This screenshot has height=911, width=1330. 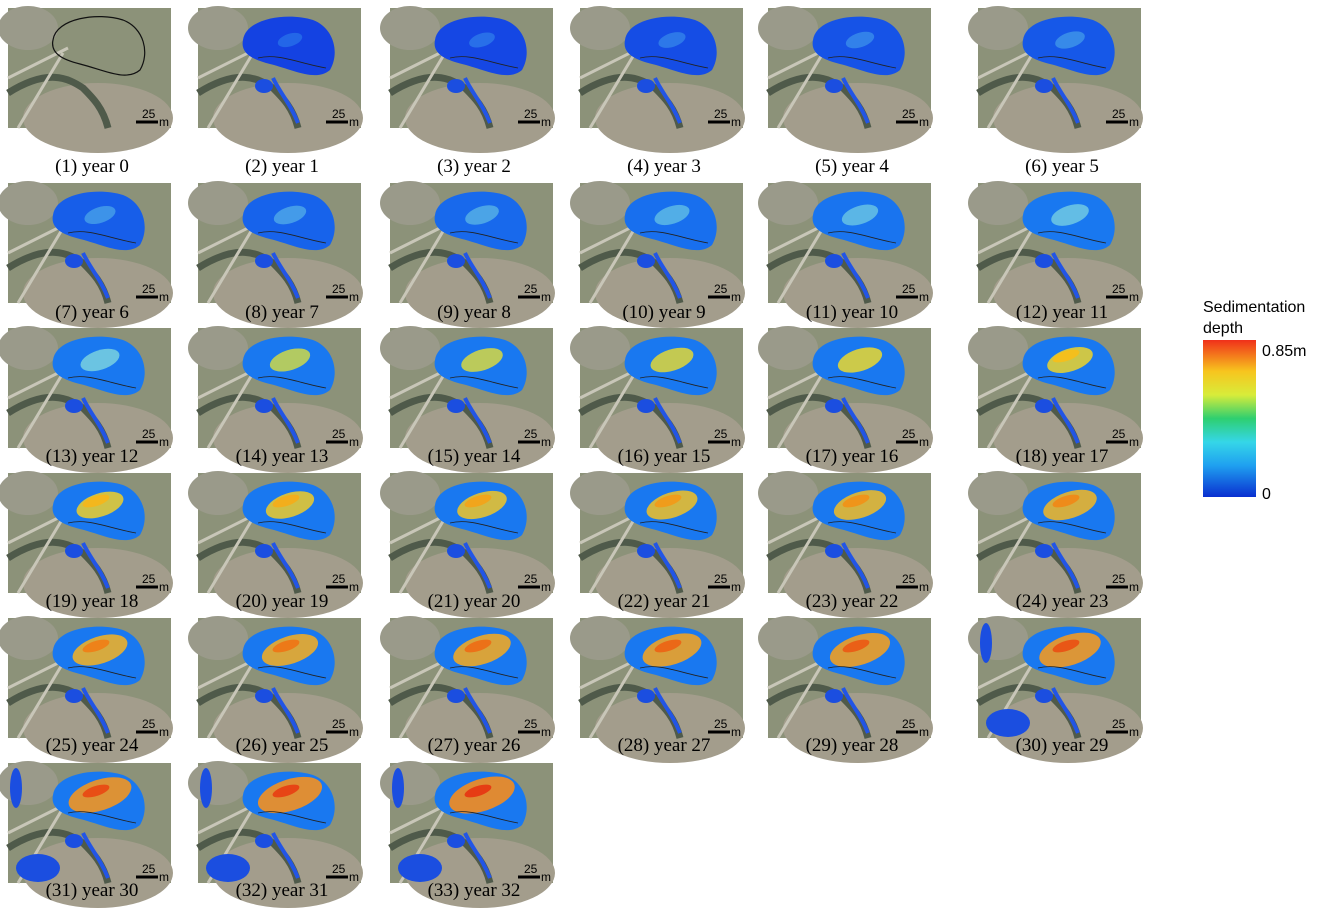 I want to click on panel-caption: (21) year 20, so click(x=474, y=601).